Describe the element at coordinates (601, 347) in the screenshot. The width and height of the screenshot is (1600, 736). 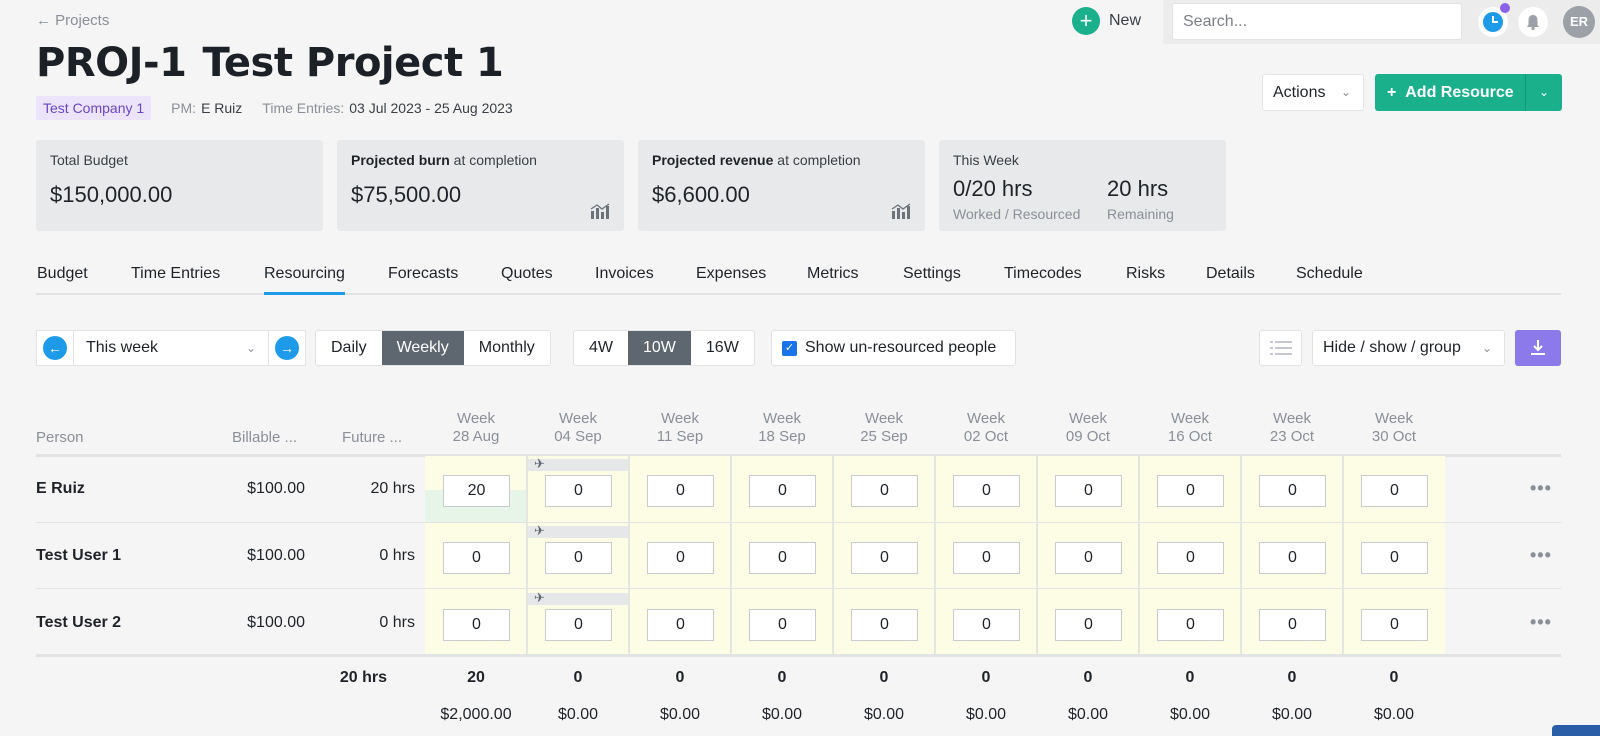
I see `span-4w-button: 4W` at that location.